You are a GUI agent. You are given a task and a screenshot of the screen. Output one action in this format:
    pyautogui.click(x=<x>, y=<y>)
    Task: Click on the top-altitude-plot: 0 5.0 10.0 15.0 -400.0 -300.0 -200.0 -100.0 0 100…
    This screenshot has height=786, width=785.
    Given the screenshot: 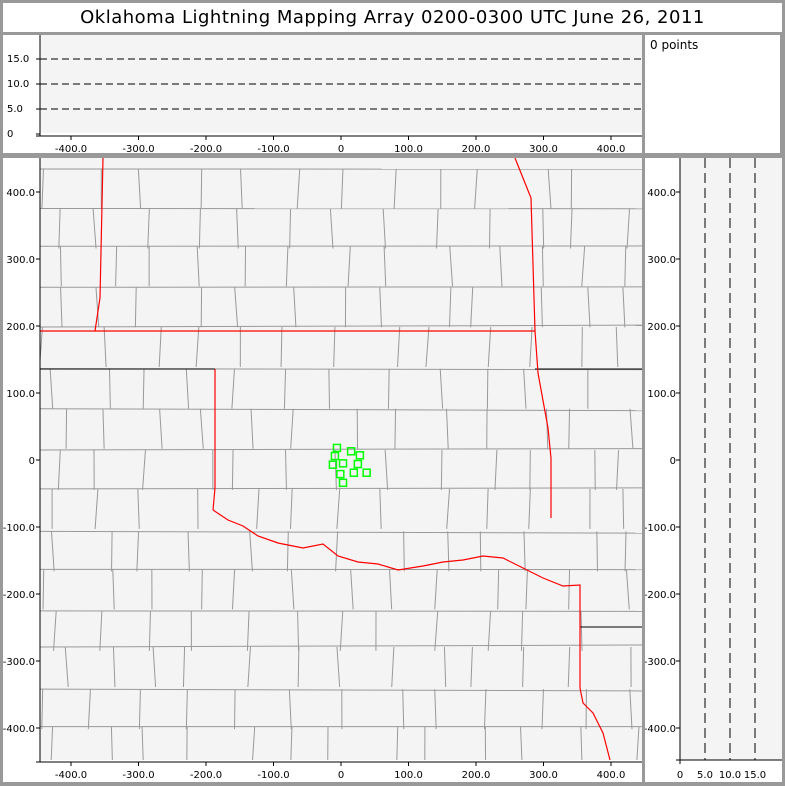 What is the action you would take?
    pyautogui.click(x=322, y=94)
    